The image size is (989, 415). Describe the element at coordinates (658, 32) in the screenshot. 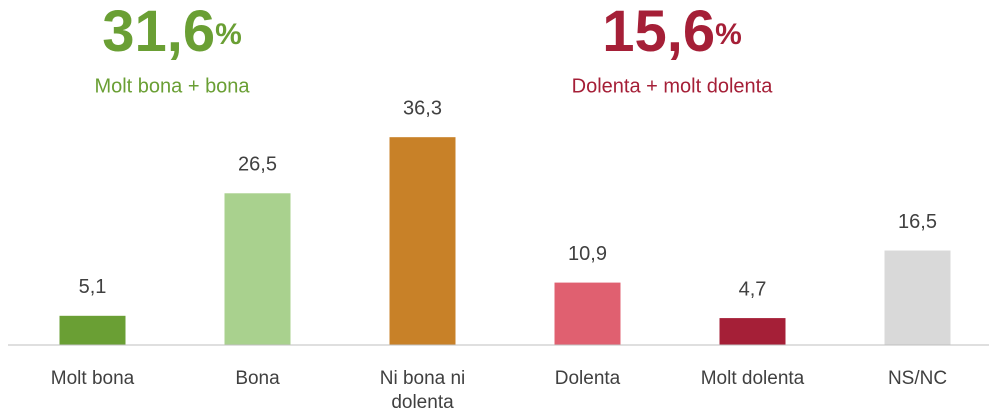

I see `annotation-number: 15,6` at that location.